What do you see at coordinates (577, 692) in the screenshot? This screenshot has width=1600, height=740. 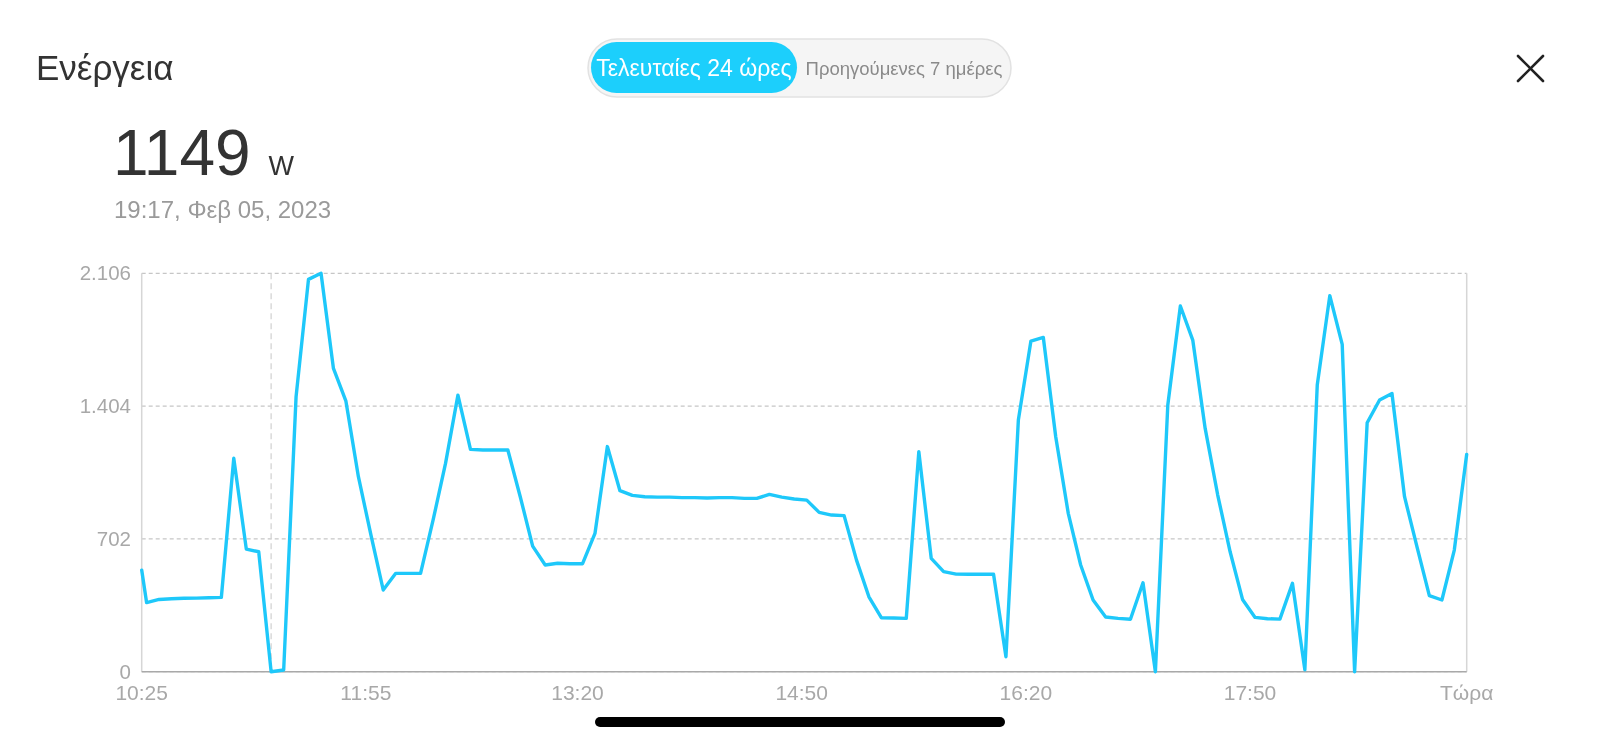 I see `x-tick-label: 13:20` at bounding box center [577, 692].